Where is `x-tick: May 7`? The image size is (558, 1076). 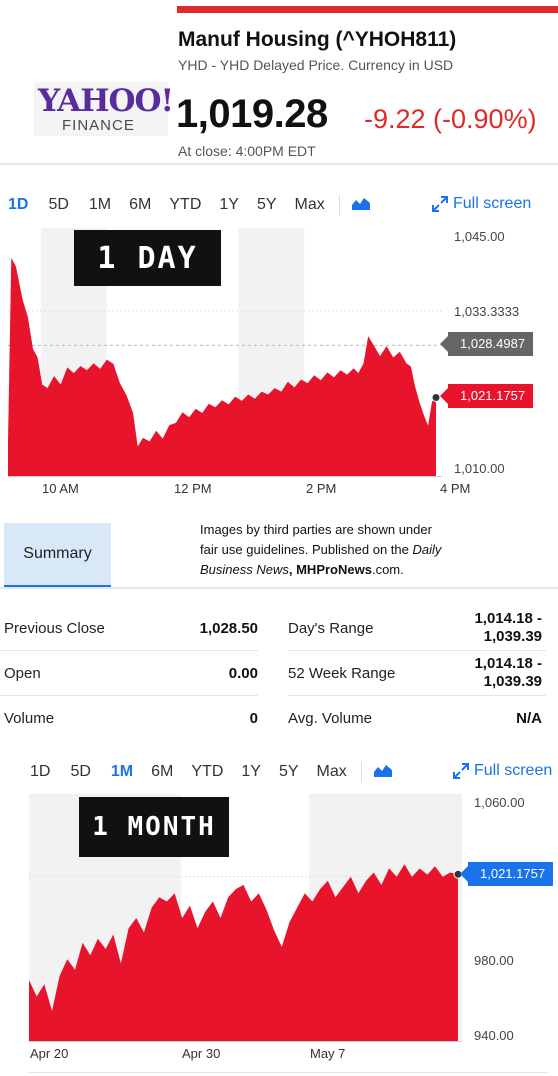 x-tick: May 7 is located at coordinates (328, 1053).